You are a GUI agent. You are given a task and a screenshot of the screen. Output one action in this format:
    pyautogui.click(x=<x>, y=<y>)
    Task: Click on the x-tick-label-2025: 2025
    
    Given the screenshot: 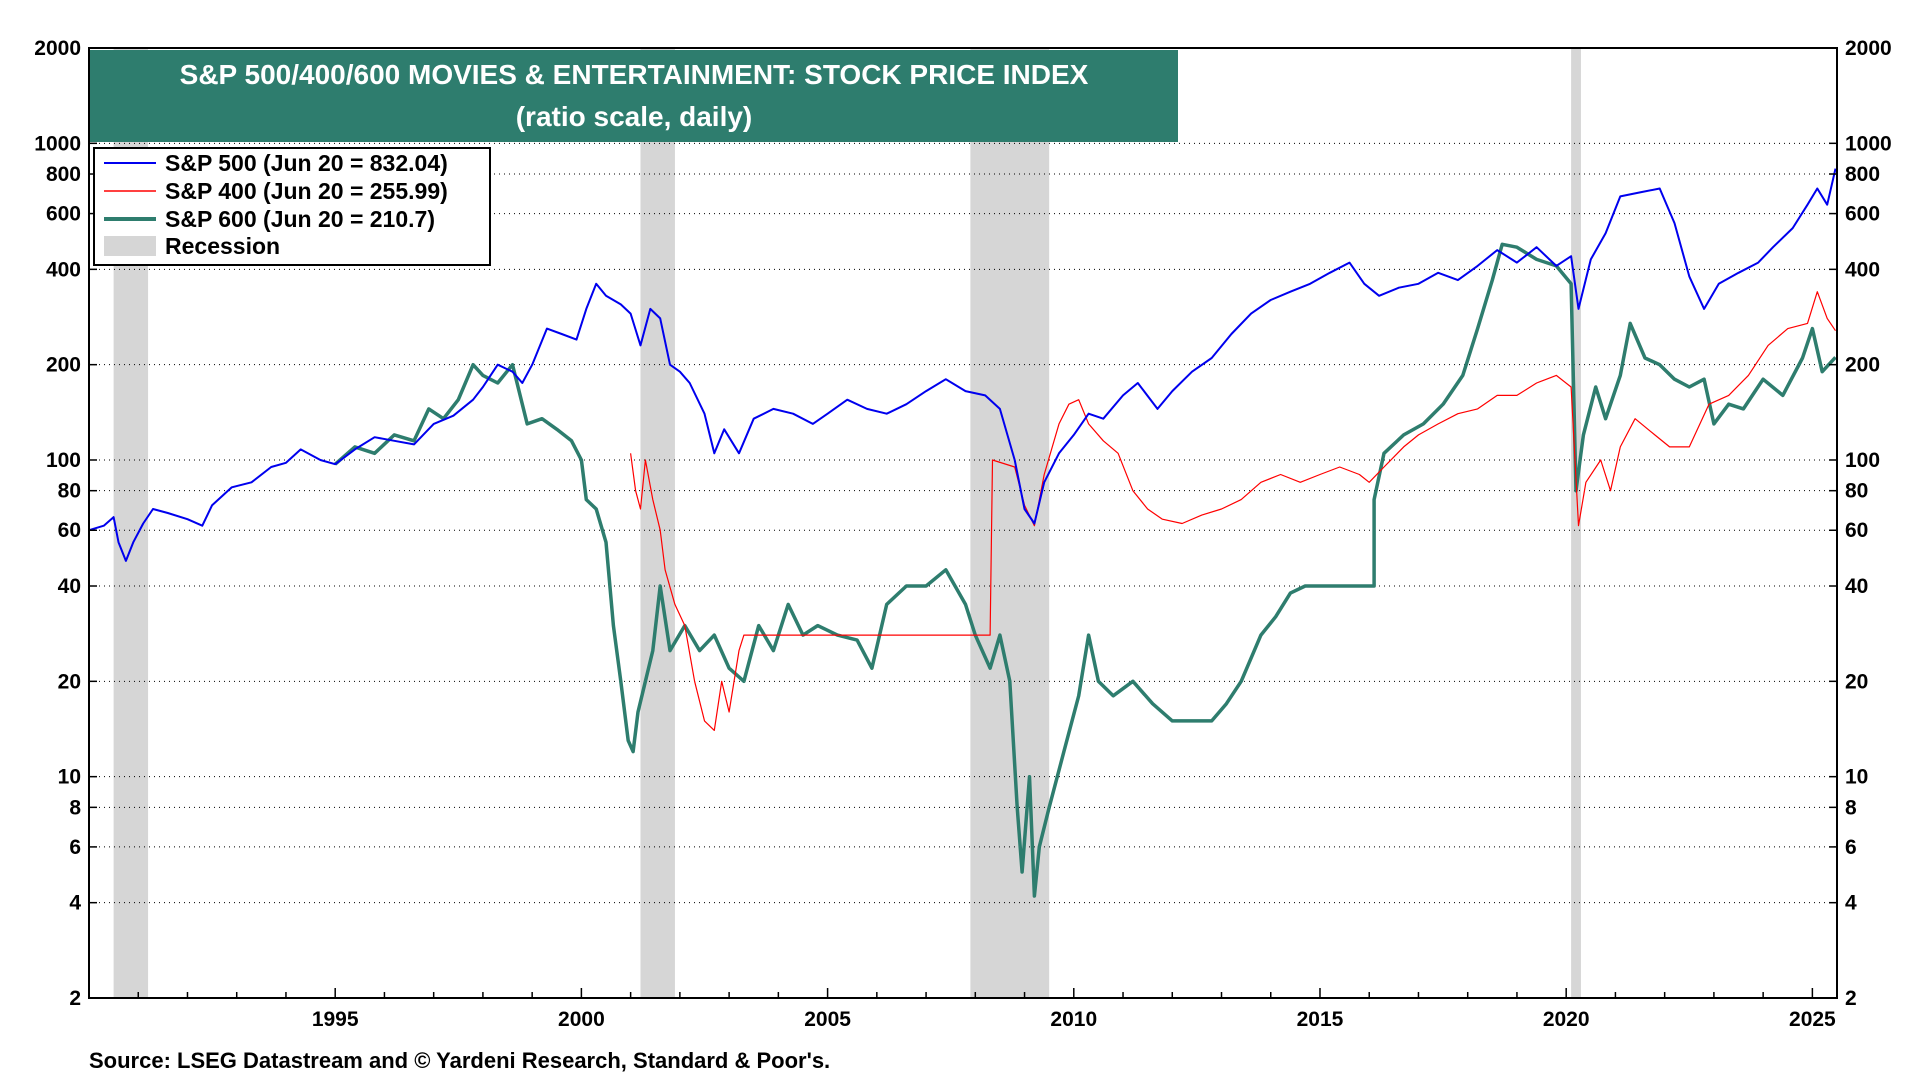 What is the action you would take?
    pyautogui.click(x=1812, y=1019)
    